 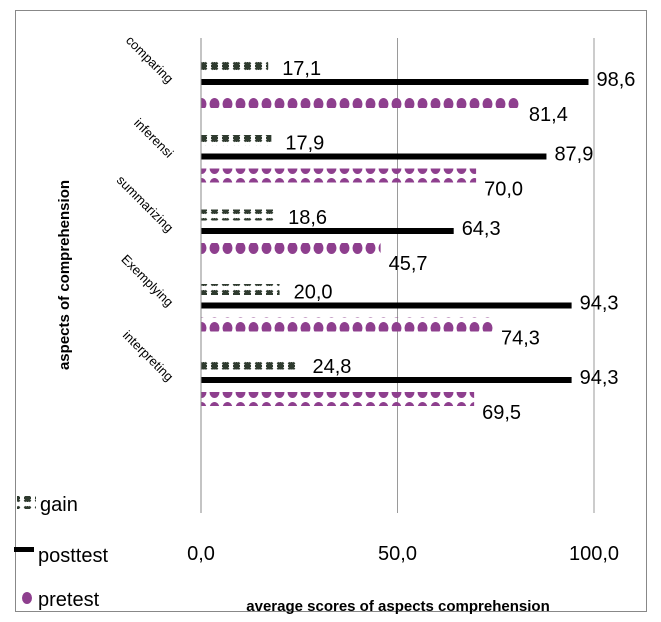 I want to click on legend-swatch-pretest, so click(x=27, y=598).